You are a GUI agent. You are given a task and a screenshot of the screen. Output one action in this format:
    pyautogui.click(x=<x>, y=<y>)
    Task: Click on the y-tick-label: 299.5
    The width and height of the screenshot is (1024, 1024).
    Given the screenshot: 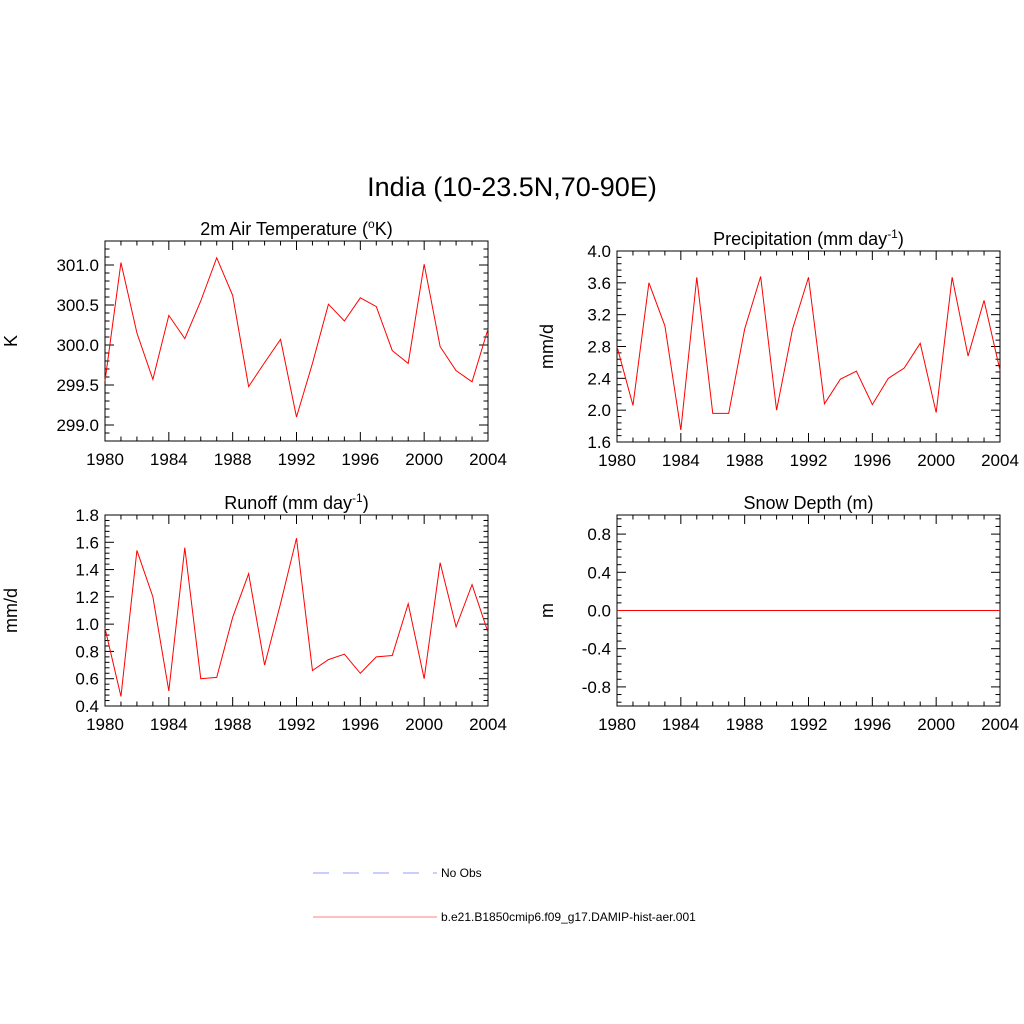 What is the action you would take?
    pyautogui.click(x=77, y=385)
    